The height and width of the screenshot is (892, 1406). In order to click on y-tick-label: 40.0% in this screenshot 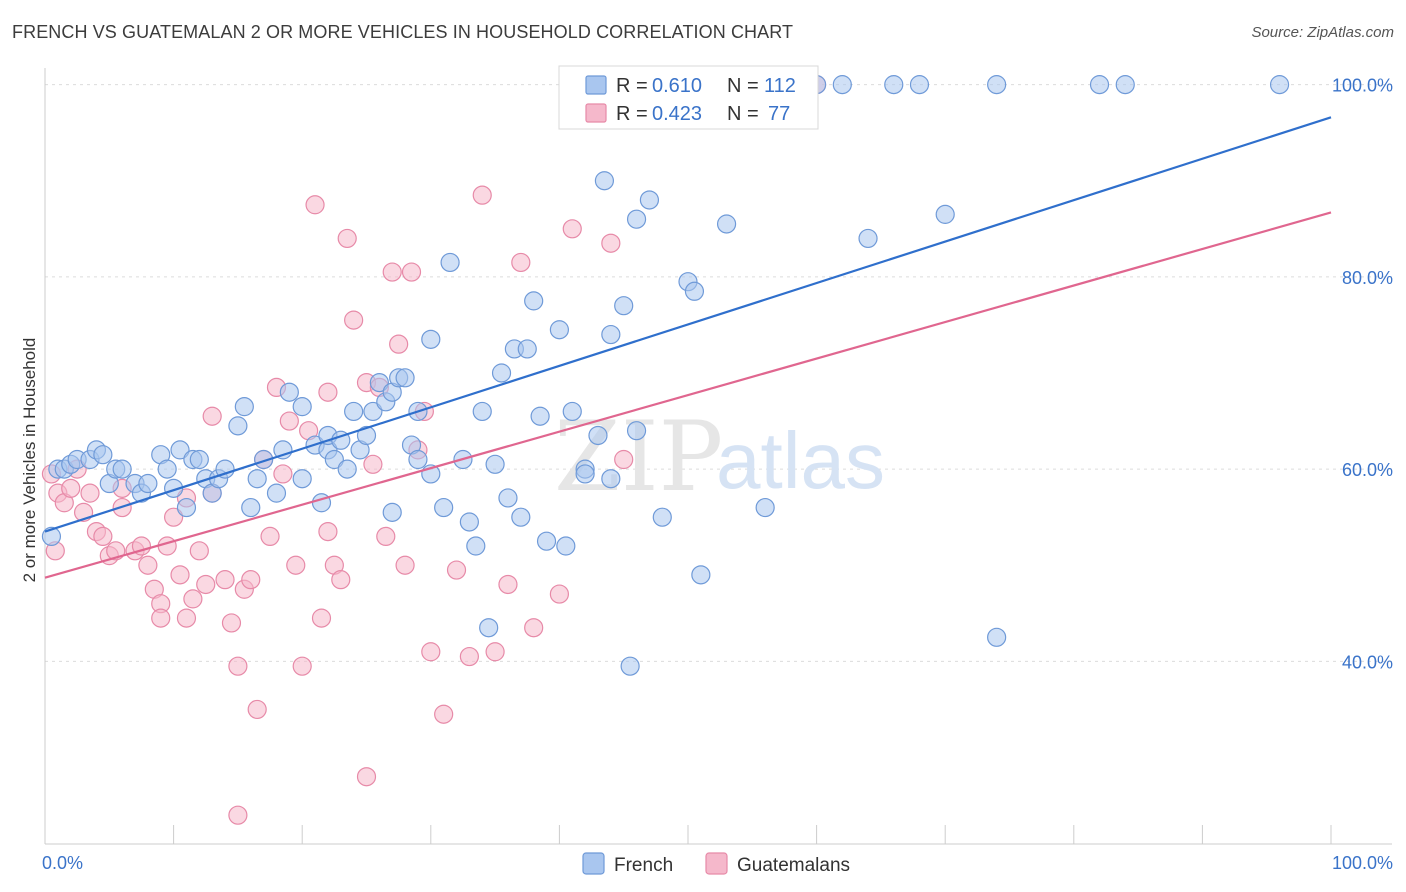, I will do `click(1367, 662)`.